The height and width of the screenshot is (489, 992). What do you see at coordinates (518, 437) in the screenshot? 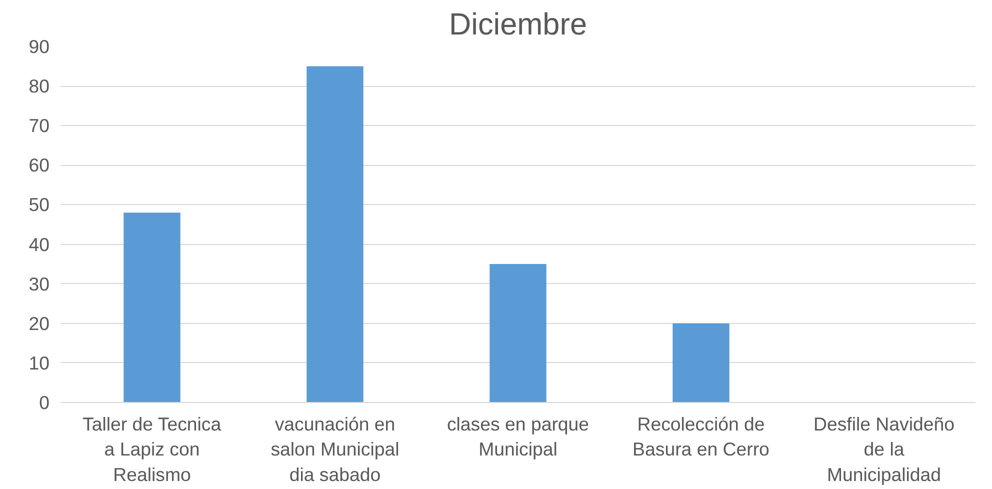
I see `x-tick-label: clases en parque Municipal` at bounding box center [518, 437].